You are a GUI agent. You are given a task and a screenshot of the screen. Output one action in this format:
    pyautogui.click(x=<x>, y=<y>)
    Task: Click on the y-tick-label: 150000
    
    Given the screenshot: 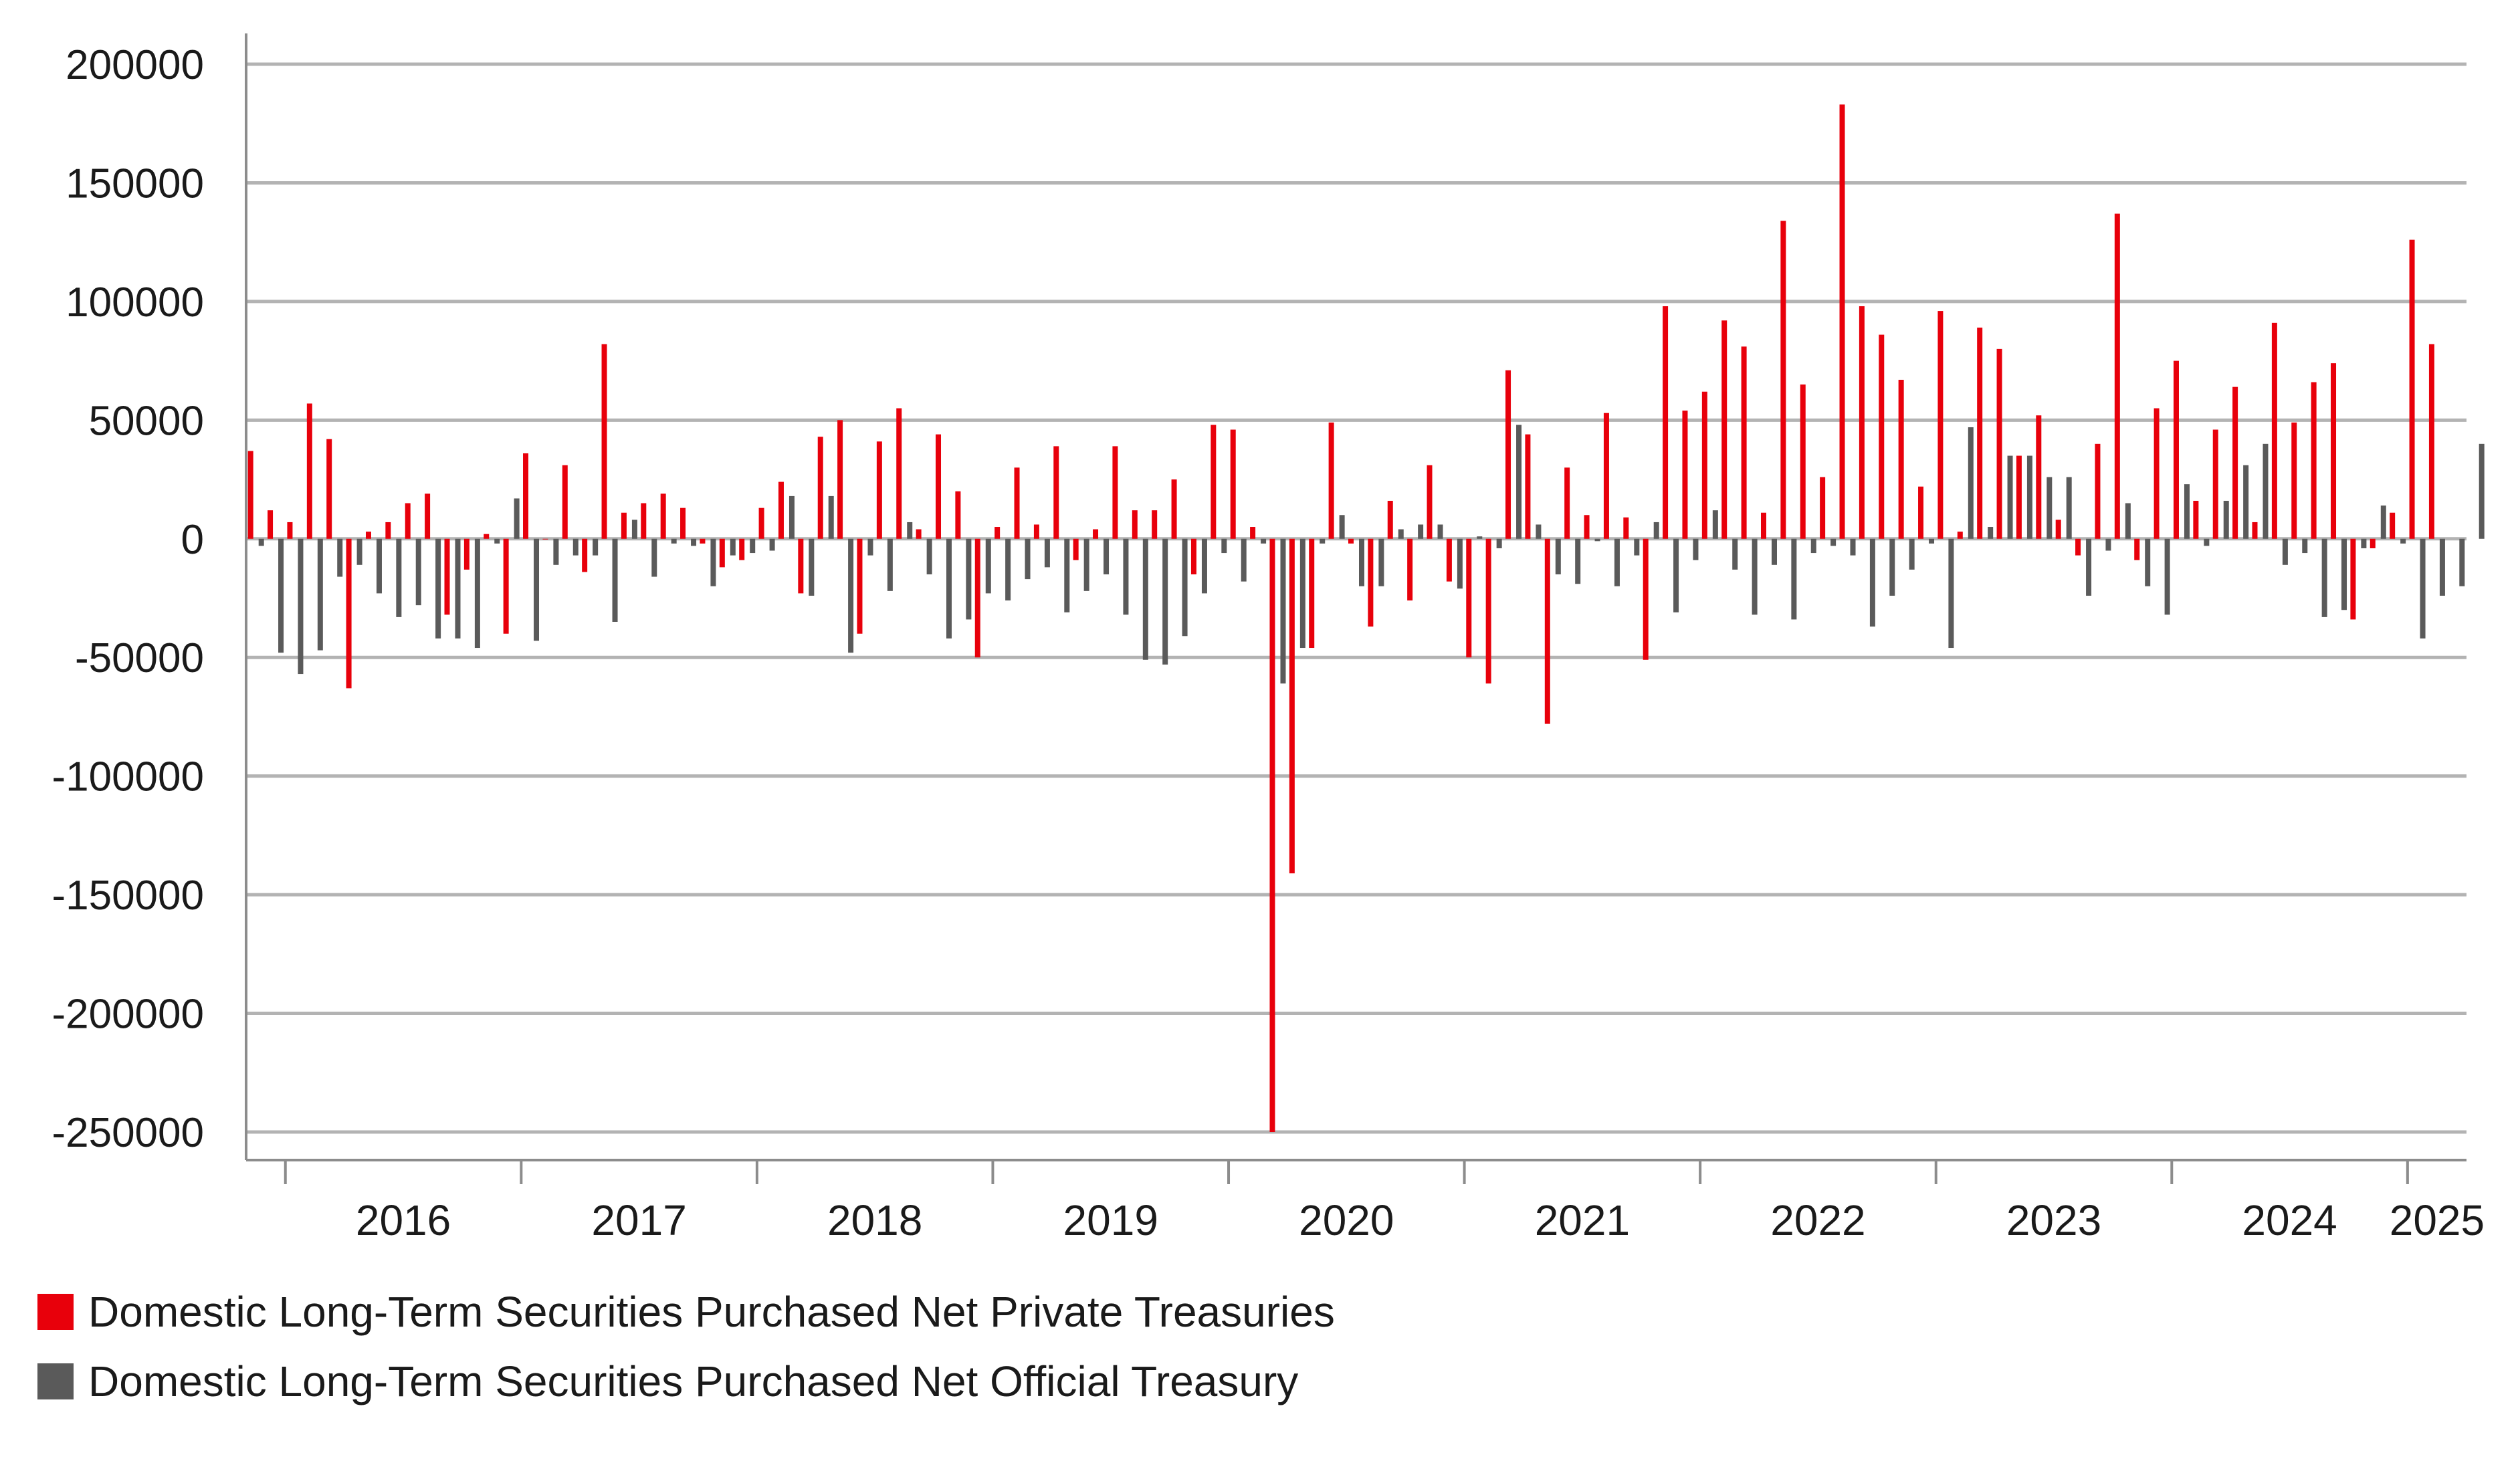 What is the action you would take?
    pyautogui.click(x=135, y=183)
    